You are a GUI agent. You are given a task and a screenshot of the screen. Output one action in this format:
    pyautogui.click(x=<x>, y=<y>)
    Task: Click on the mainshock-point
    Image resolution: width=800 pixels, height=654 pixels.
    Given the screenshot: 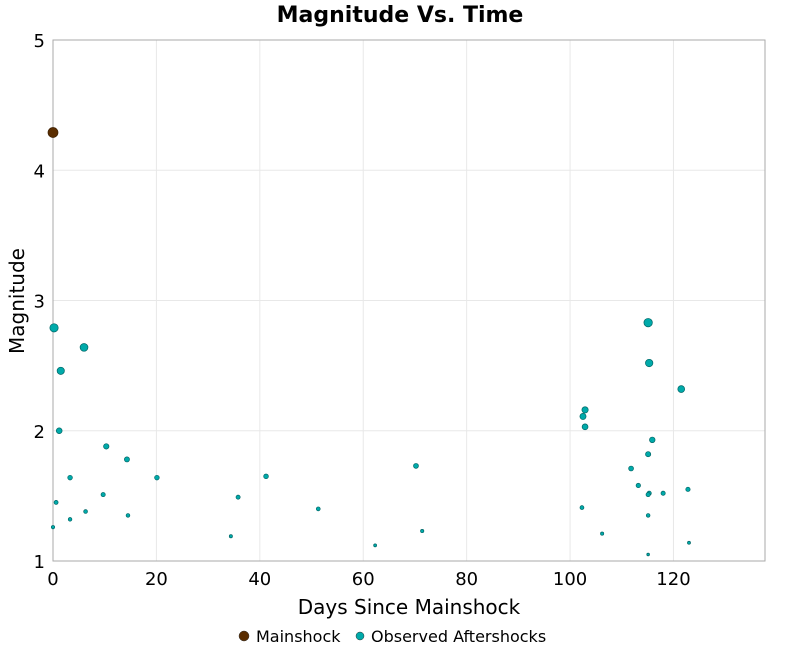 What is the action you would take?
    pyautogui.click(x=53, y=132)
    